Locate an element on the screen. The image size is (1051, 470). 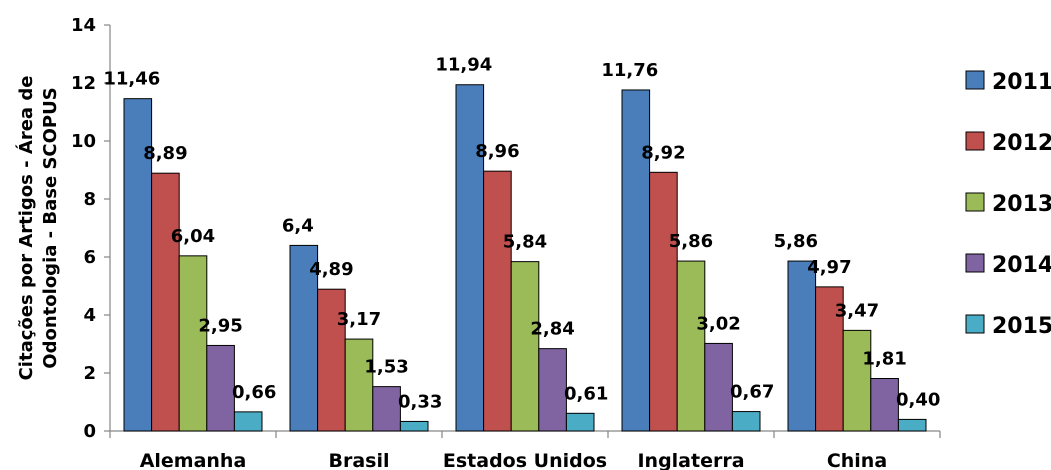
bar-brasil-2011 is located at coordinates (304, 338).